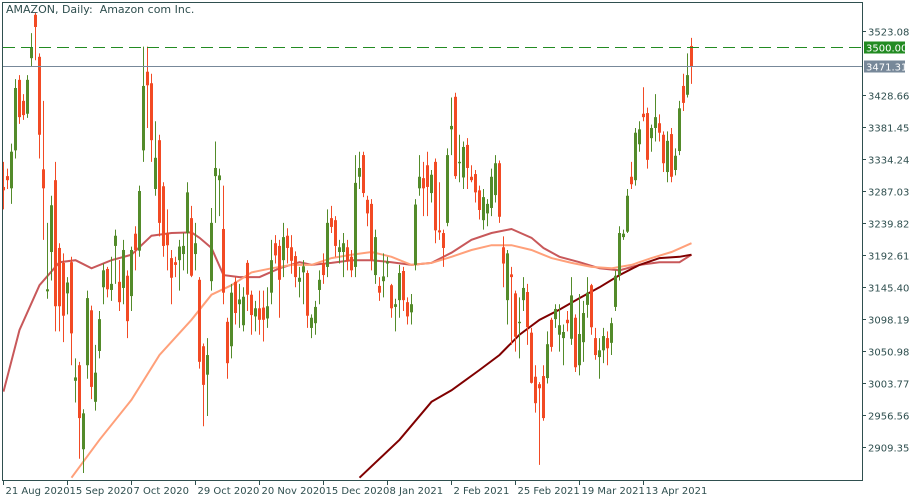 The image size is (915, 500). What do you see at coordinates (549, 491) in the screenshot?
I see `x-tick-label: 25 Feb 2021` at bounding box center [549, 491].